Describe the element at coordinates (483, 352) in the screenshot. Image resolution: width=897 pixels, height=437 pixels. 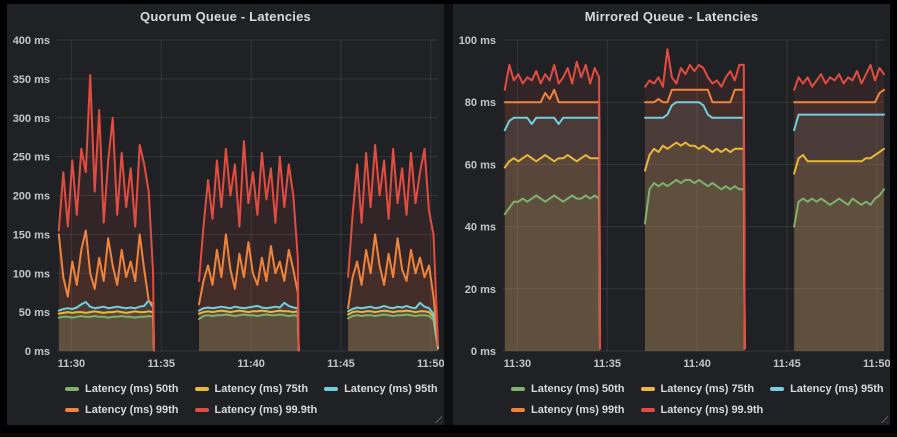
I see `y-tick-label: 0 ms` at that location.